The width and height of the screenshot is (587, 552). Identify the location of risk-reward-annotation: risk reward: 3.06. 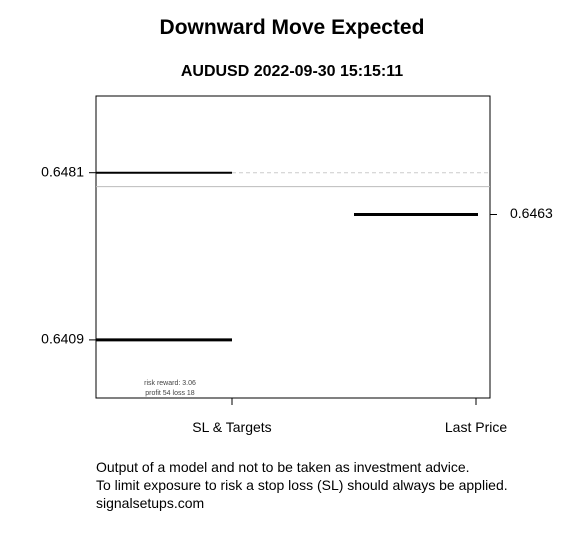
(170, 383).